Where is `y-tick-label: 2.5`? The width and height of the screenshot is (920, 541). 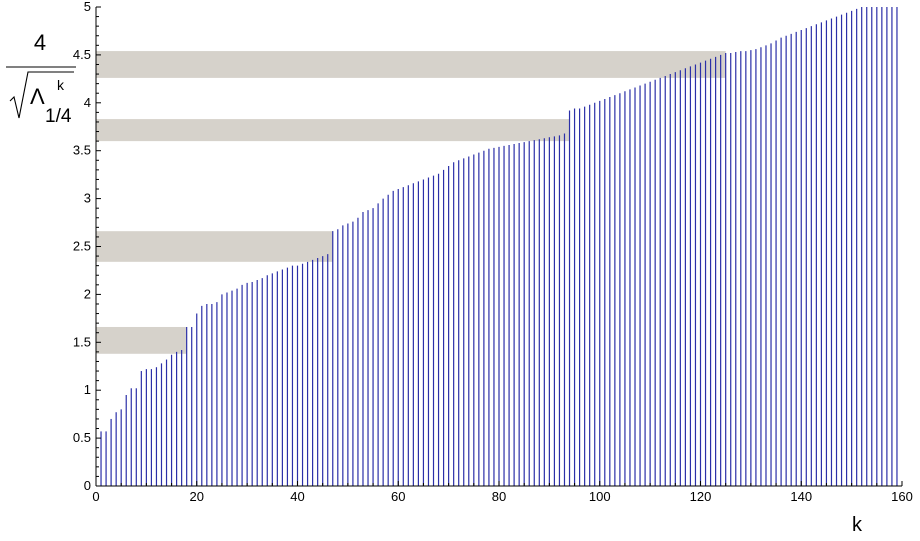
y-tick-label: 2.5 is located at coordinates (82, 246).